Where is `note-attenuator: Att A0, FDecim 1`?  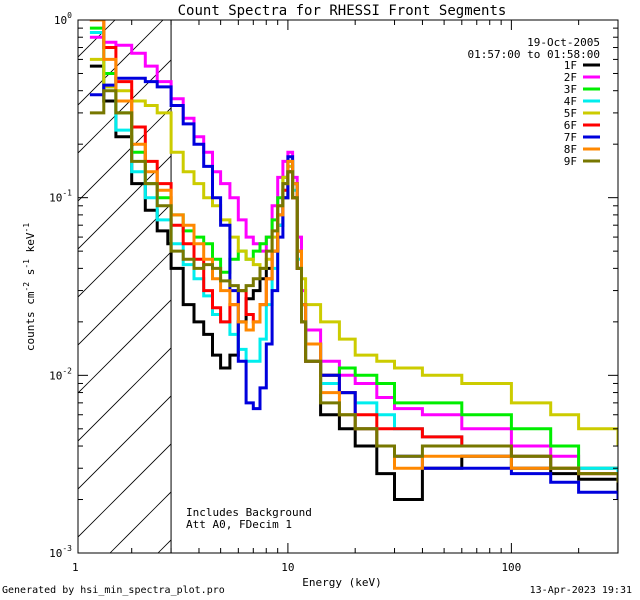 note-attenuator: Att A0, FDecim 1 is located at coordinates (239, 524).